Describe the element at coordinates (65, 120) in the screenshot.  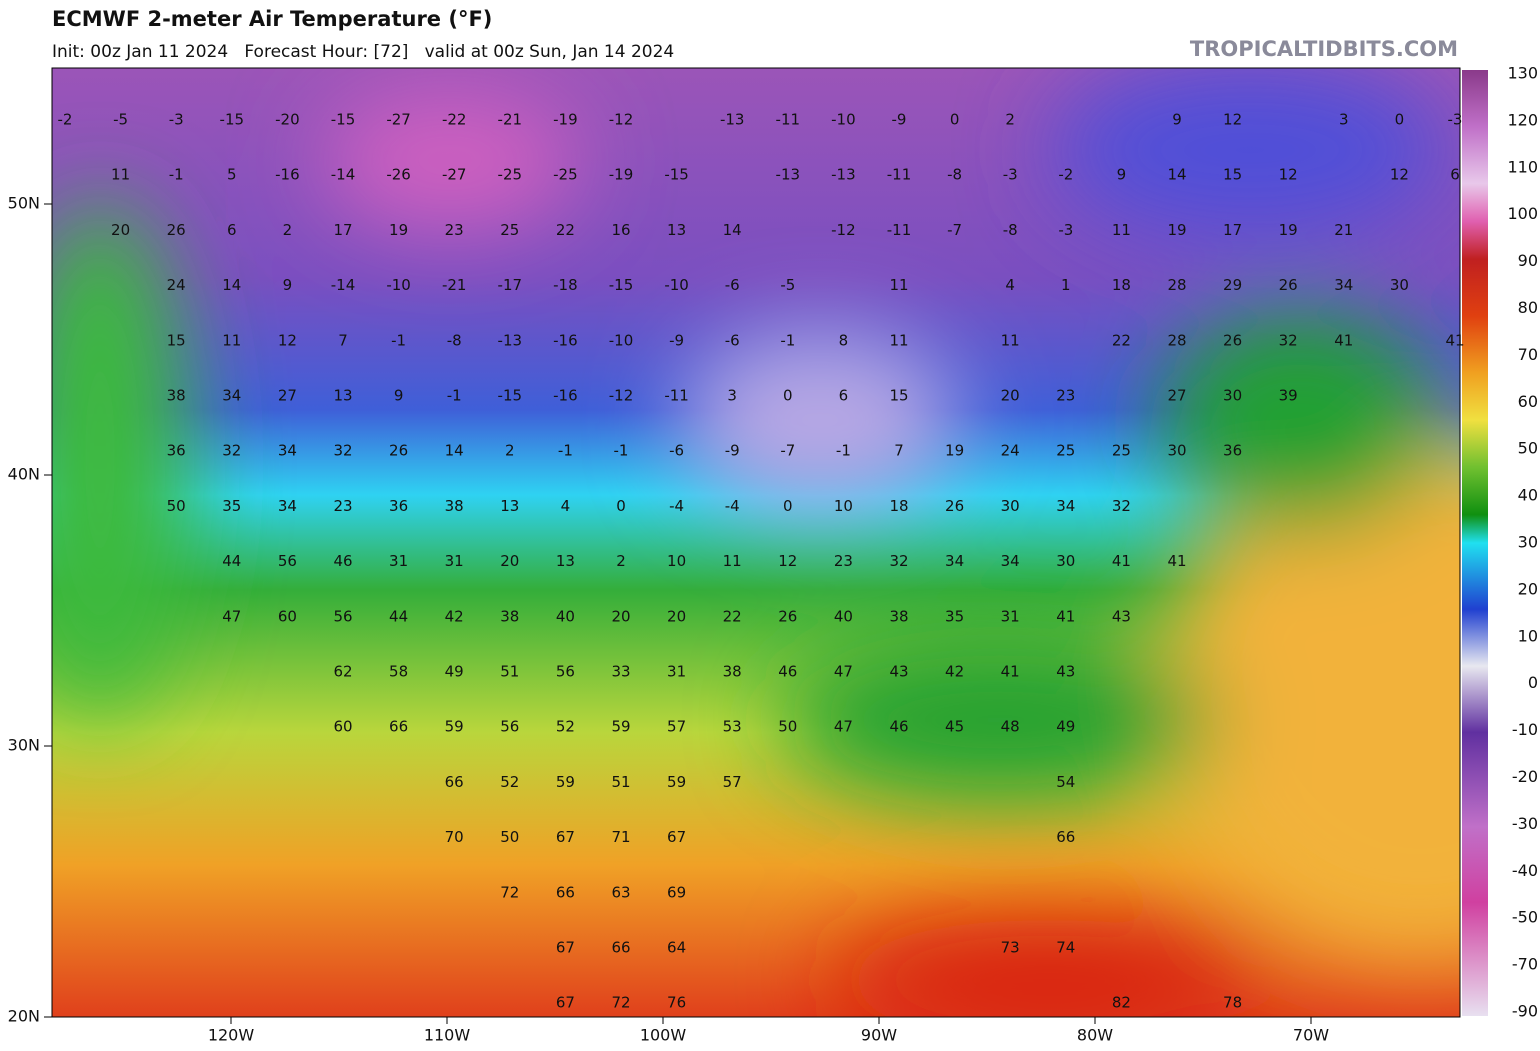
I see `temperature-value: -2` at that location.